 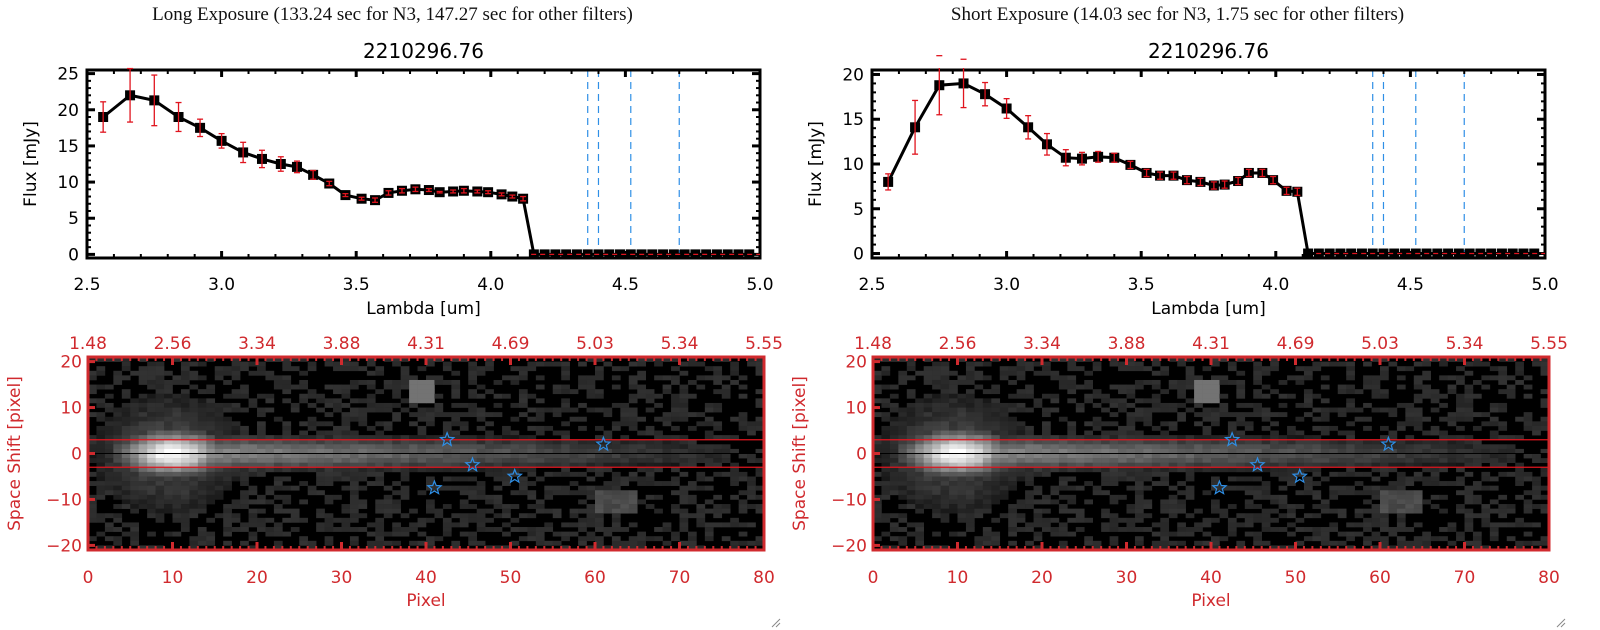 I want to click on x-tick-label: 60, so click(x=595, y=578).